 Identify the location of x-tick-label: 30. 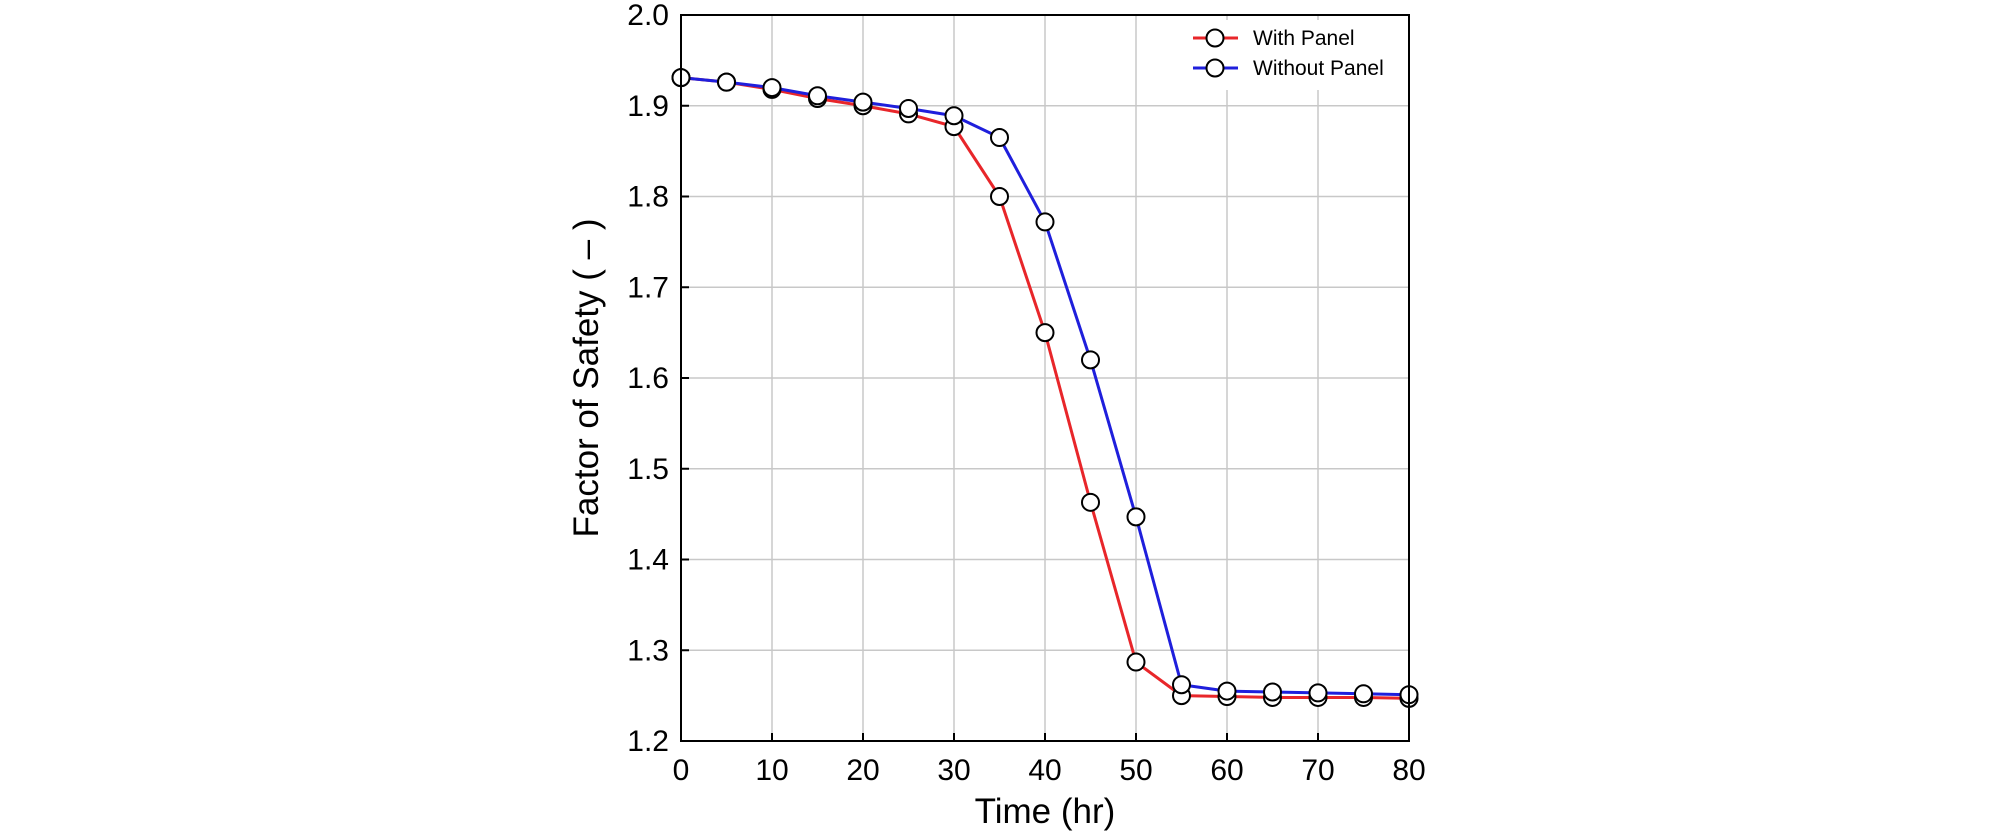
(953, 770).